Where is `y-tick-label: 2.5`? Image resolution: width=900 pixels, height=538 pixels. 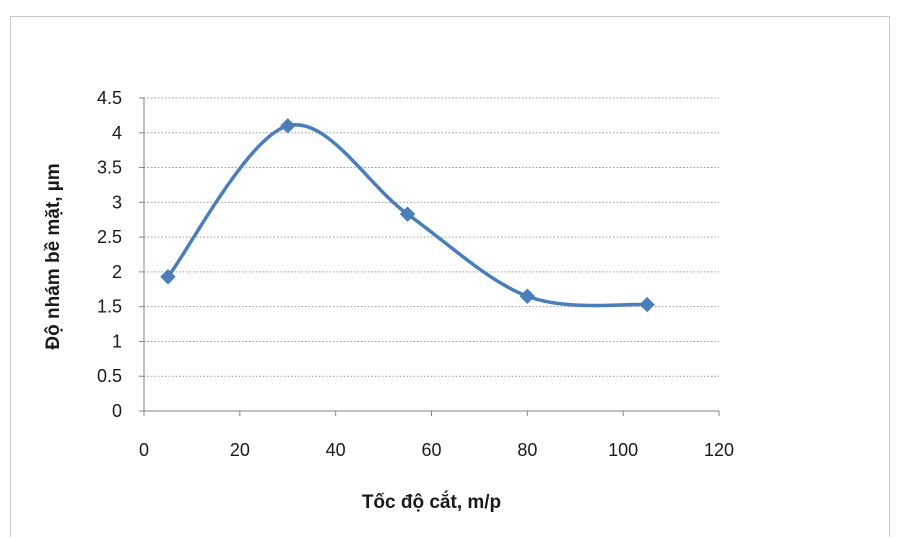 y-tick-label: 2.5 is located at coordinates (109, 237).